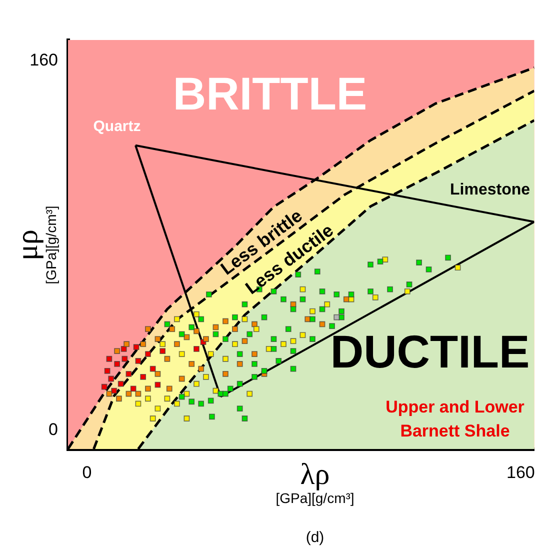 Image resolution: width=549 pixels, height=552 pixels. What do you see at coordinates (315, 482) in the screenshot?
I see `x-axis-title: λρ [GPa][g/cm³]` at bounding box center [315, 482].